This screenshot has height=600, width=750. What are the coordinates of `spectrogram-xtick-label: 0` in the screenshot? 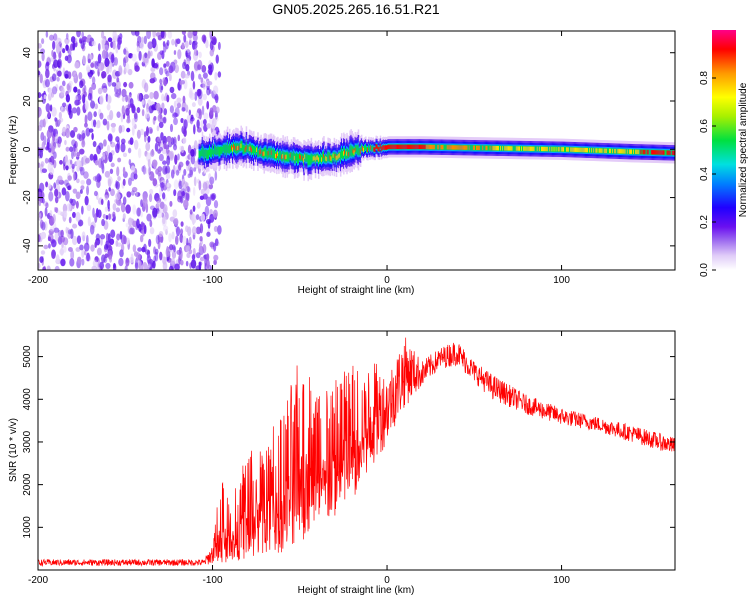 It's located at (387, 280).